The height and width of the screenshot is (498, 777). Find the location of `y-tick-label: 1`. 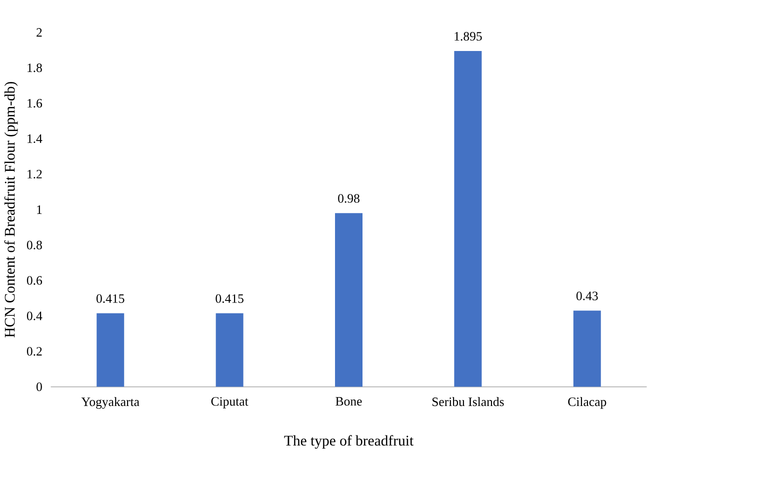

y-tick-label: 1 is located at coordinates (39, 210).